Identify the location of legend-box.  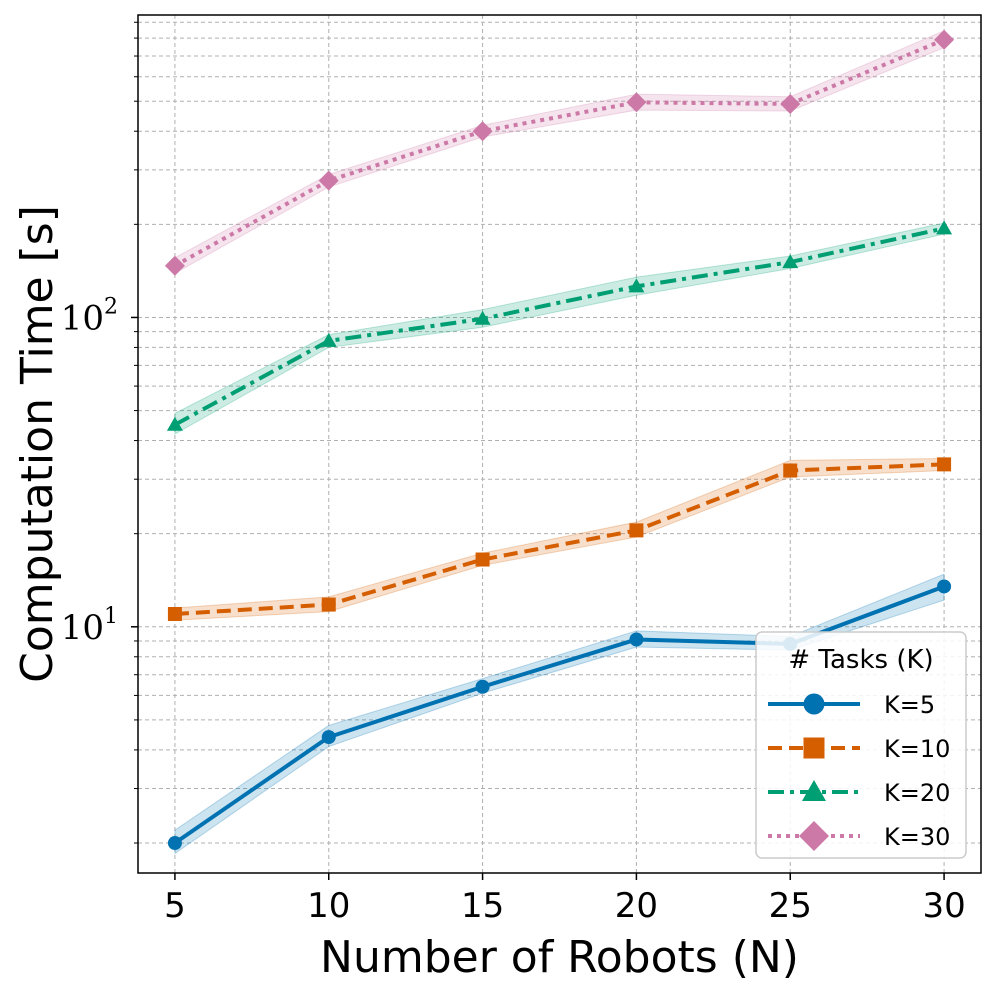
(861, 745).